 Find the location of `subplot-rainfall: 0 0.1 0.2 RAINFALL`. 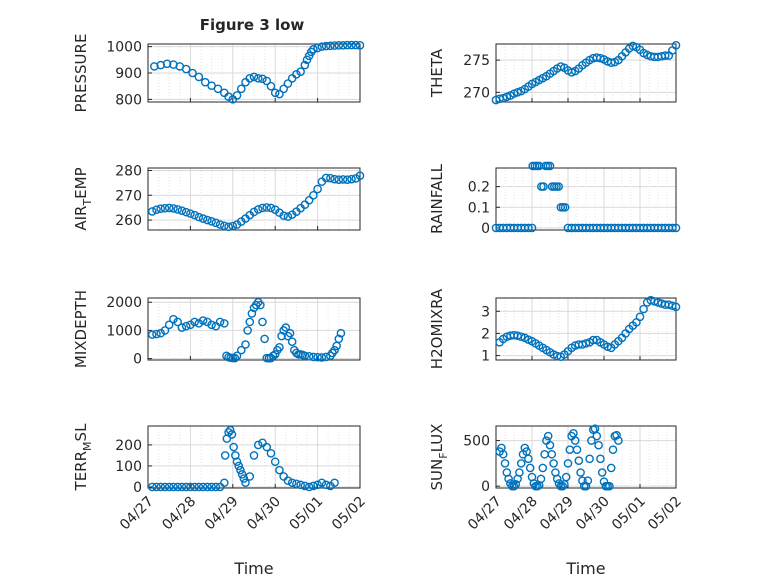

subplot-rainfall: 0 0.1 0.2 RAINFALL is located at coordinates (554, 199).